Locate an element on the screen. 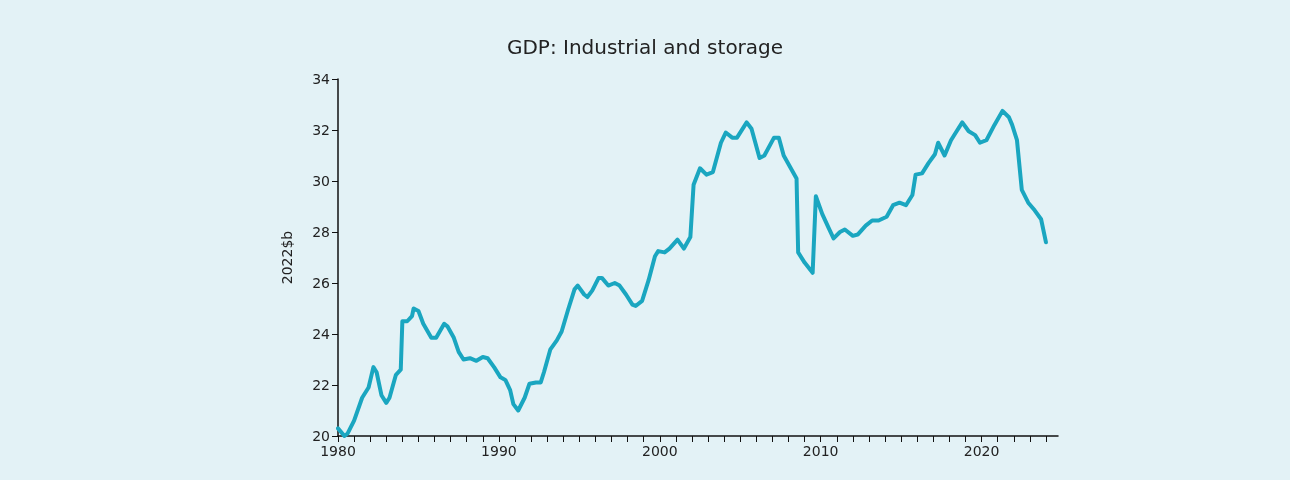 The height and width of the screenshot is (480, 1290). y-tick-label: 24 is located at coordinates (321, 334).